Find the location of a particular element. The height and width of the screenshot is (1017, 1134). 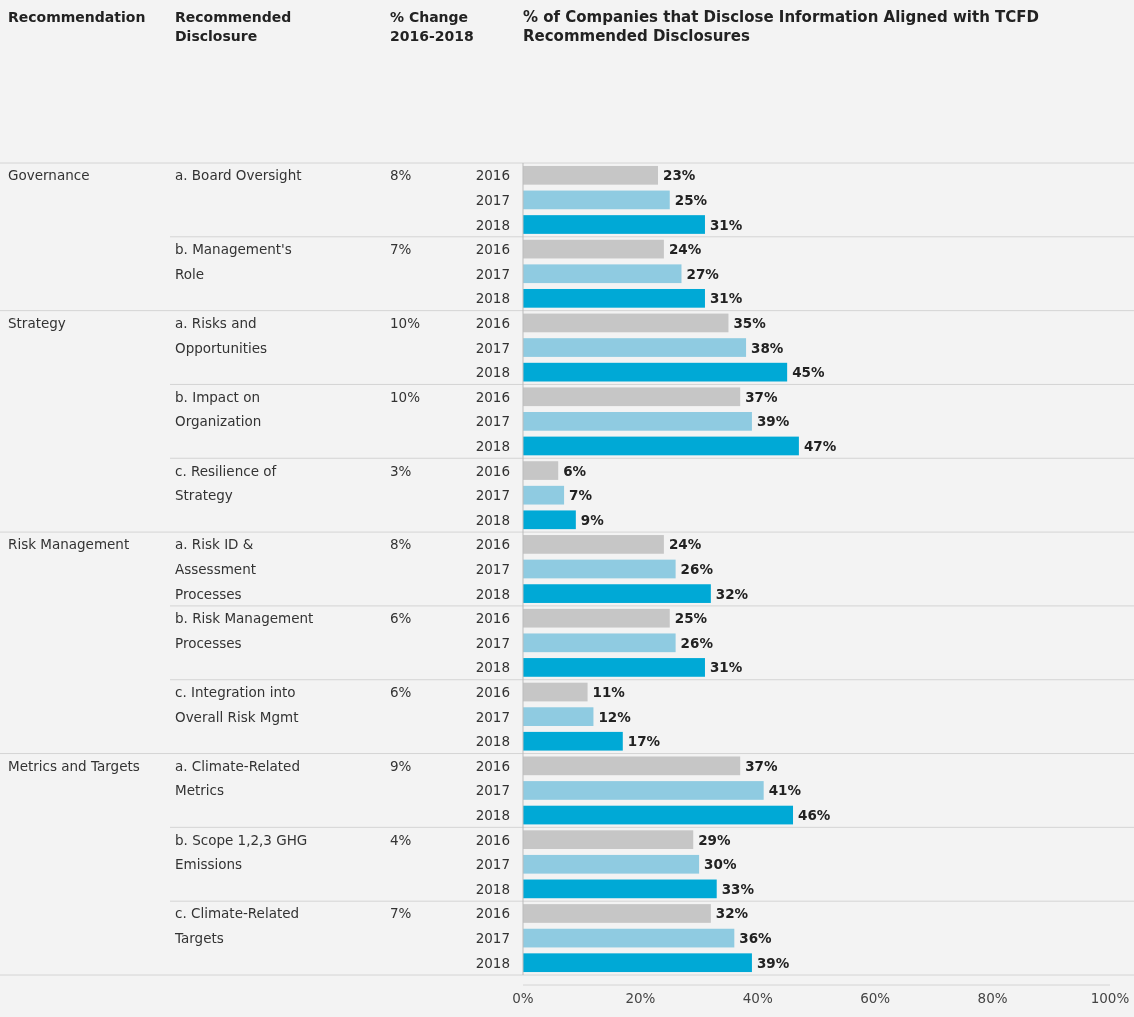

x-tick-label: 0% is located at coordinates (523, 998).